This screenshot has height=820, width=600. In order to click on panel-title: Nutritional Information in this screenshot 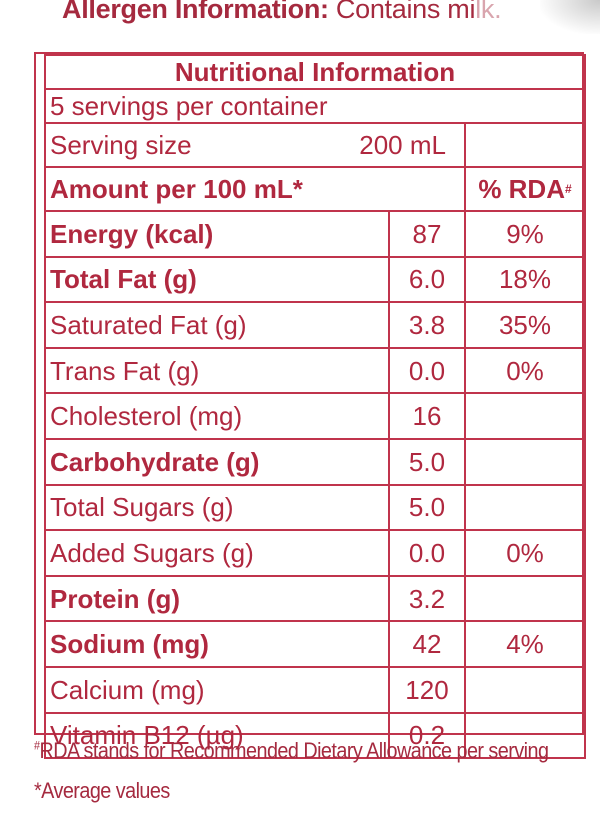, I will do `click(315, 71)`.